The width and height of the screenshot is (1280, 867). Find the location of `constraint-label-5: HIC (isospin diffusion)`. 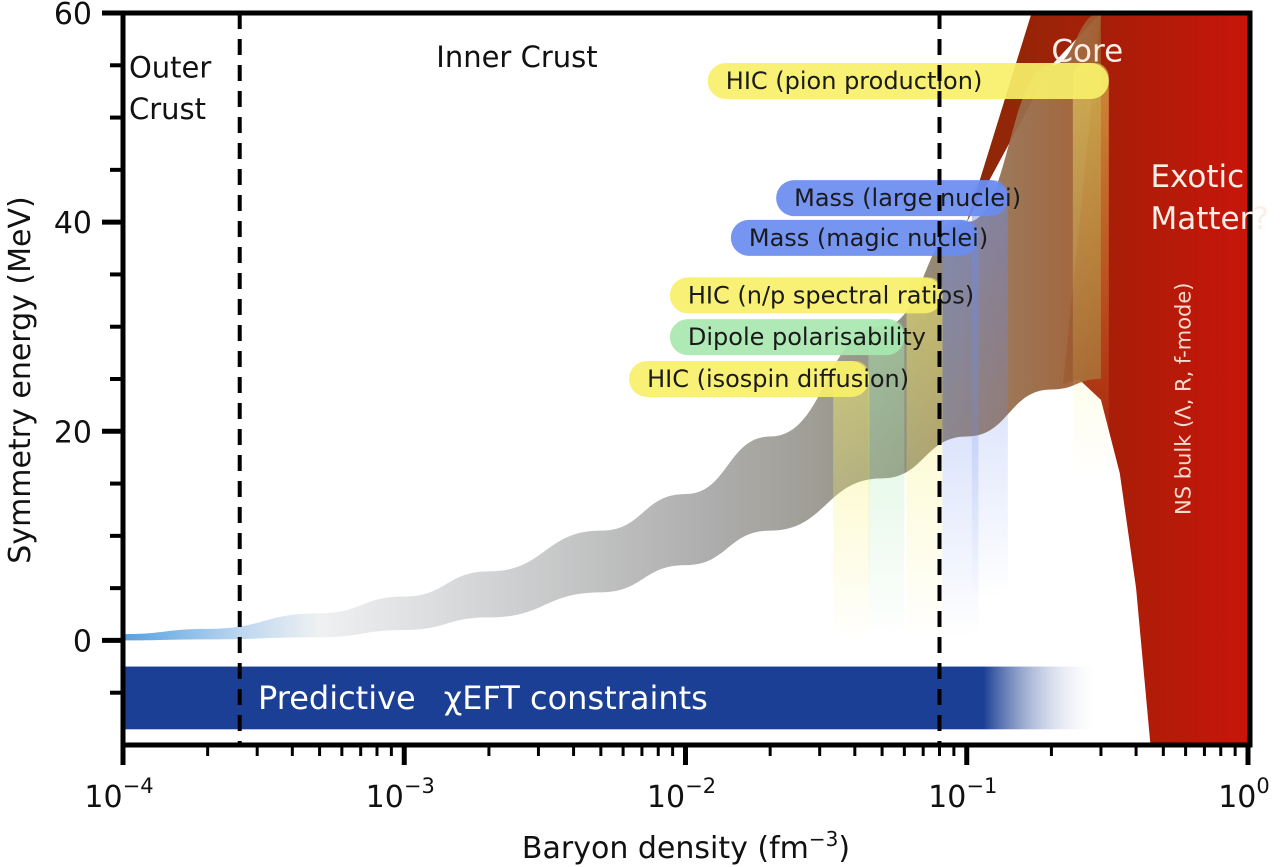

constraint-label-5: HIC (isospin diffusion) is located at coordinates (778, 379).